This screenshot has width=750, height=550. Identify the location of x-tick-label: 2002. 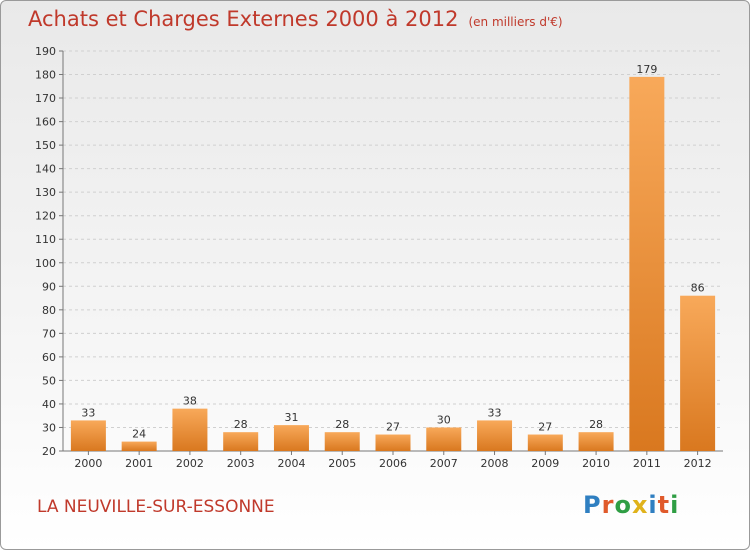
(190, 463).